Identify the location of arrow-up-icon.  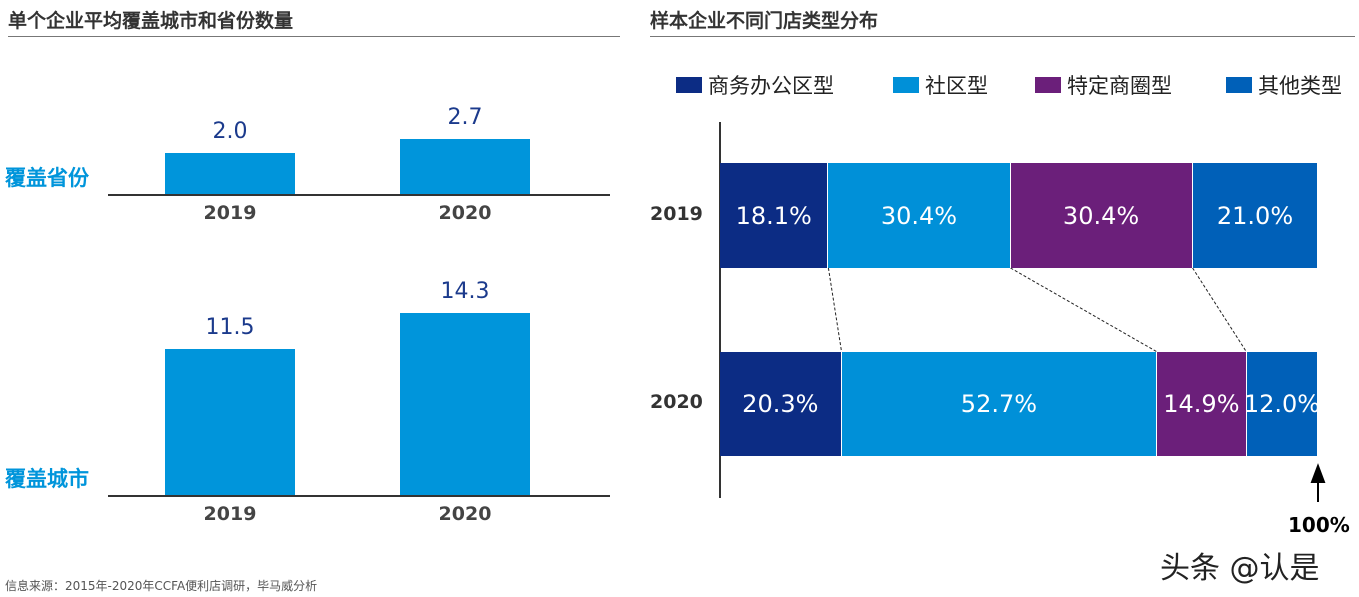
(1318, 482).